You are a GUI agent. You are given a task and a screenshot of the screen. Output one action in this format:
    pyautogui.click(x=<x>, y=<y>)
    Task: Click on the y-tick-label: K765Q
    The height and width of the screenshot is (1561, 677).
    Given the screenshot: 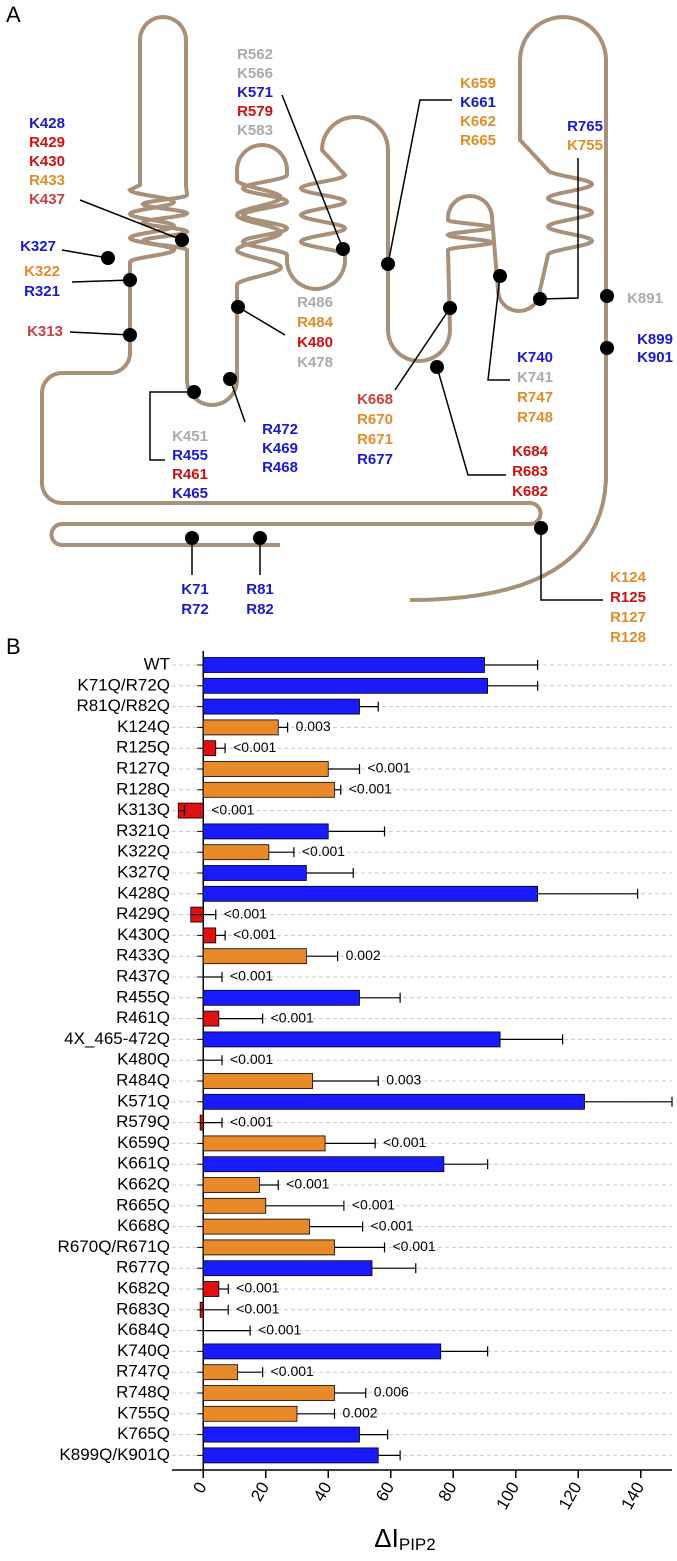 What is the action you would take?
    pyautogui.click(x=143, y=1433)
    